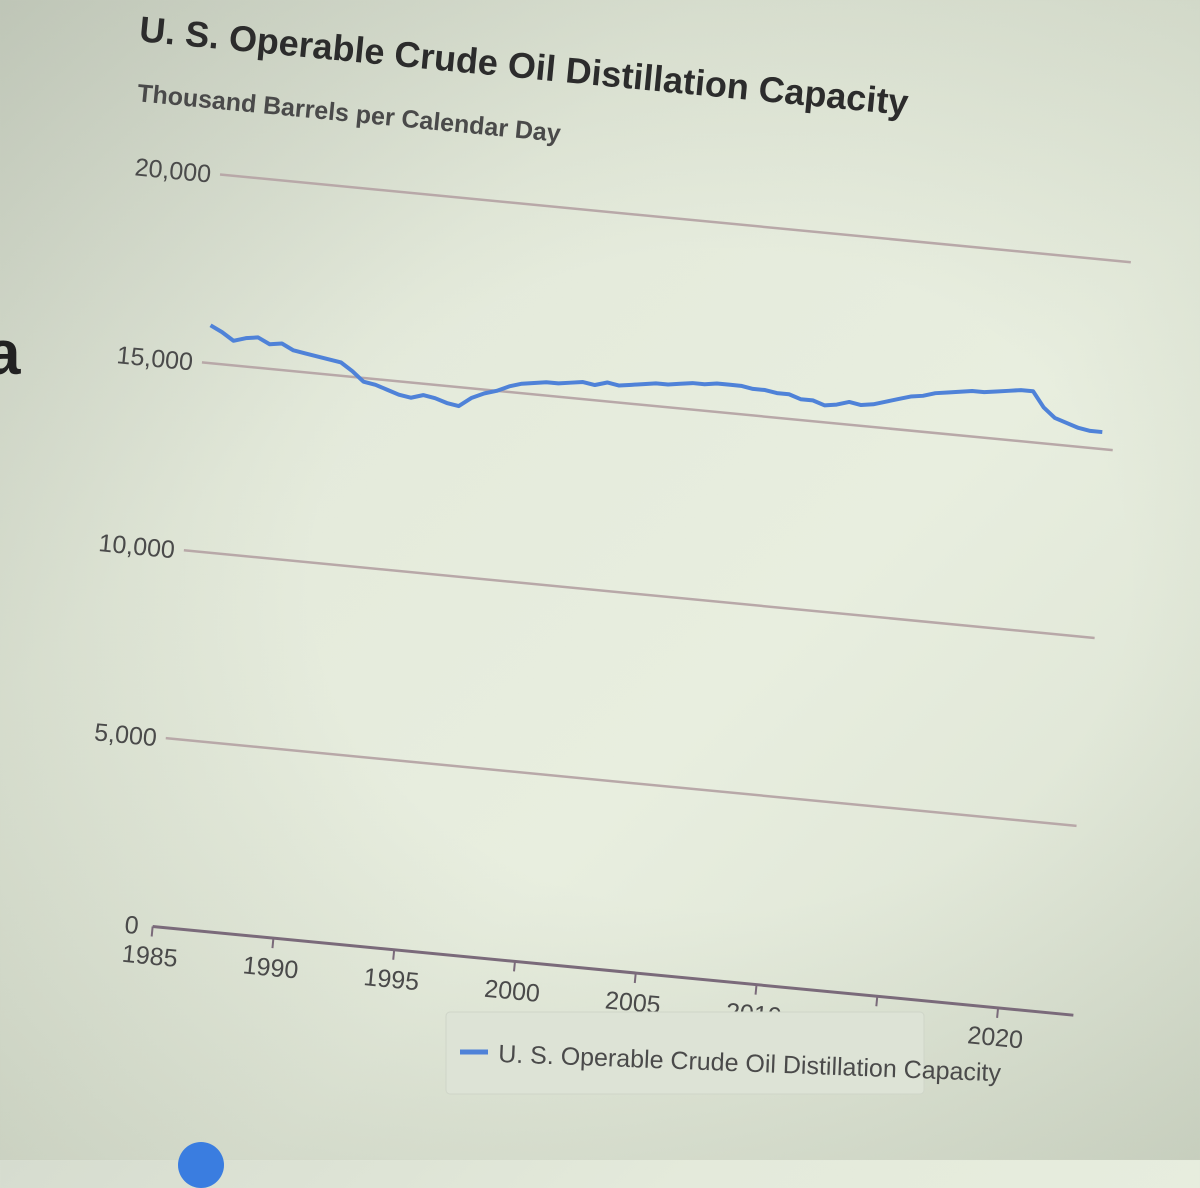 The height and width of the screenshot is (1188, 1200). Describe the element at coordinates (613, 971) in the screenshot. I see `x-axis` at that location.